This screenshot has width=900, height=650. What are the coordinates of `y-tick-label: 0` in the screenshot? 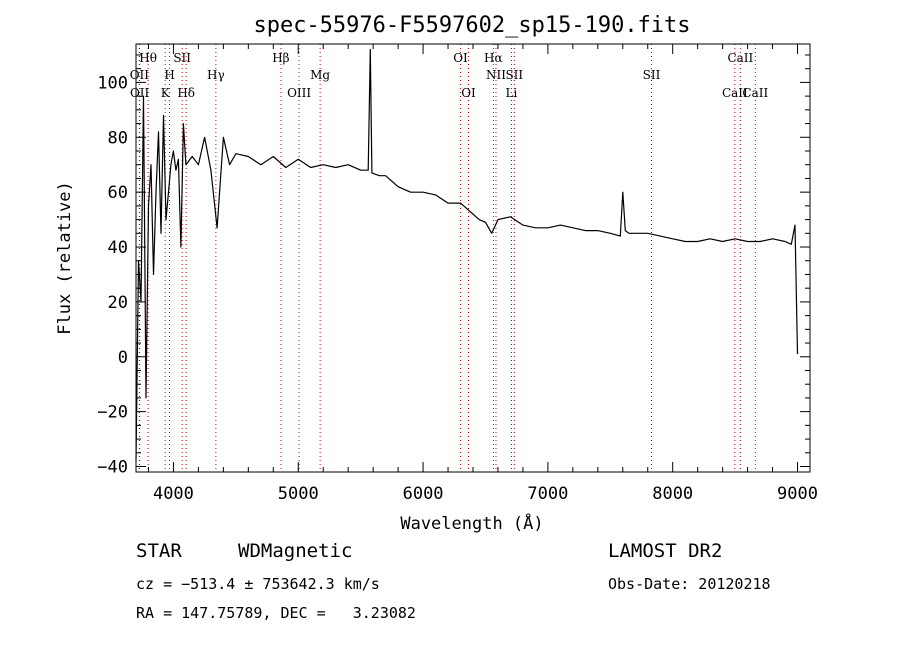 It's located at (123, 358).